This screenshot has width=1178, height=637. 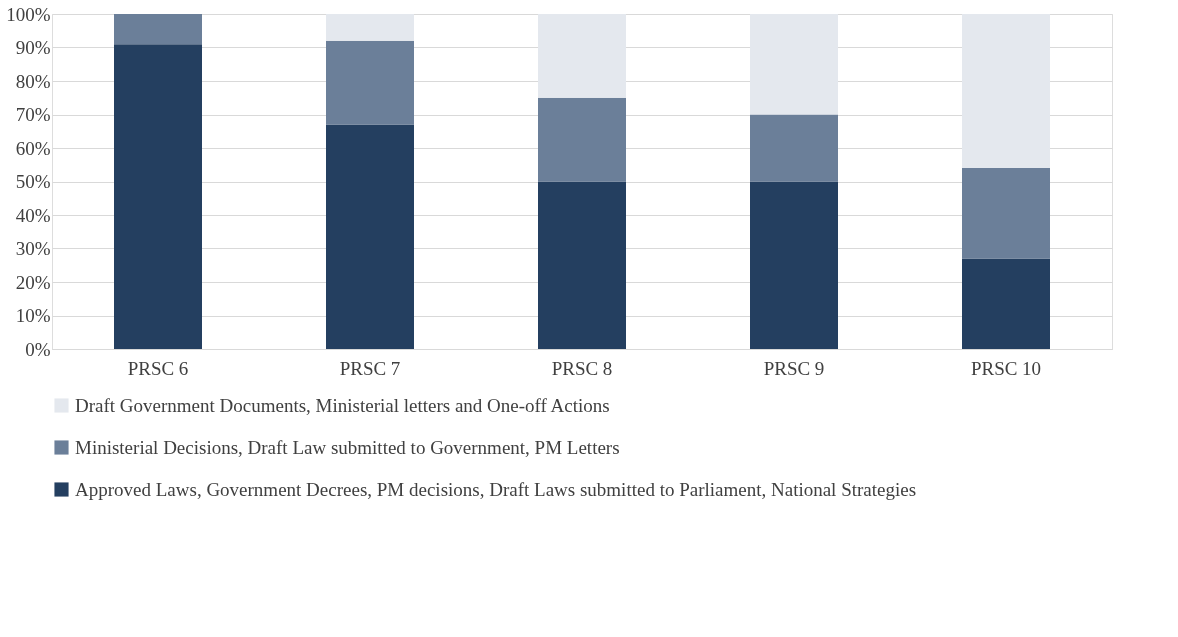 What do you see at coordinates (33, 148) in the screenshot?
I see `y-tick-label: 60%` at bounding box center [33, 148].